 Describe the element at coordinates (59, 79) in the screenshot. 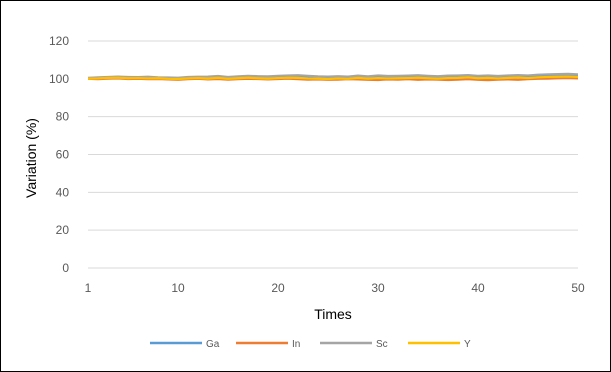

I see `y-tick-label: 100` at that location.